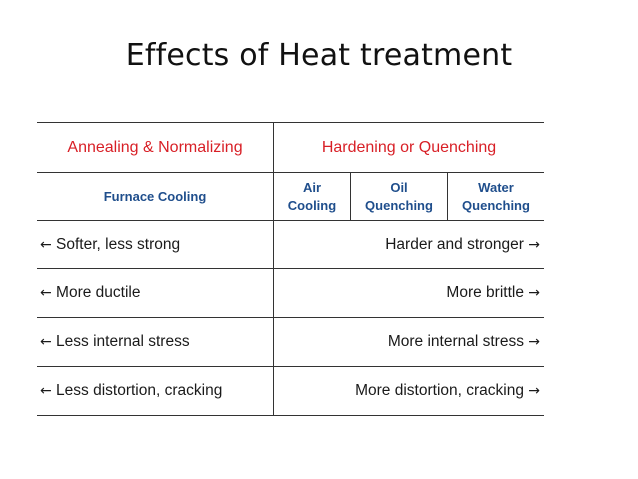  What do you see at coordinates (312, 205) in the screenshot?
I see `subheader-air-line2: Cooling` at bounding box center [312, 205].